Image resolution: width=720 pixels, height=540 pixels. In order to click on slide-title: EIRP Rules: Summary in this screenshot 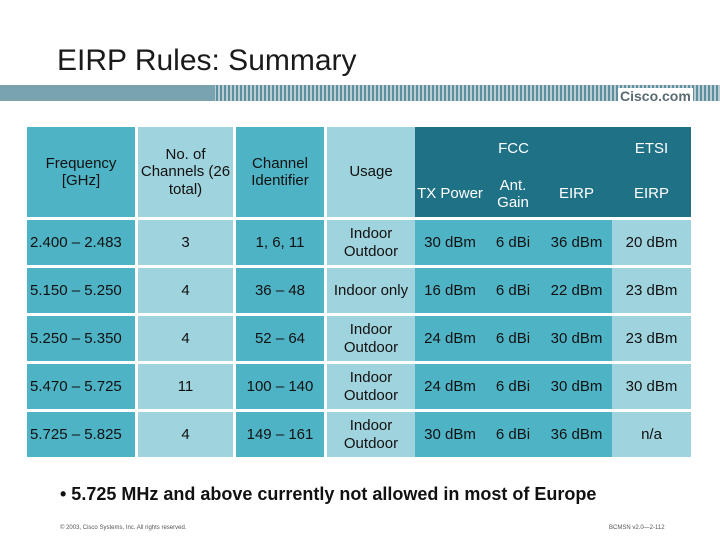, I will do `click(207, 60)`.